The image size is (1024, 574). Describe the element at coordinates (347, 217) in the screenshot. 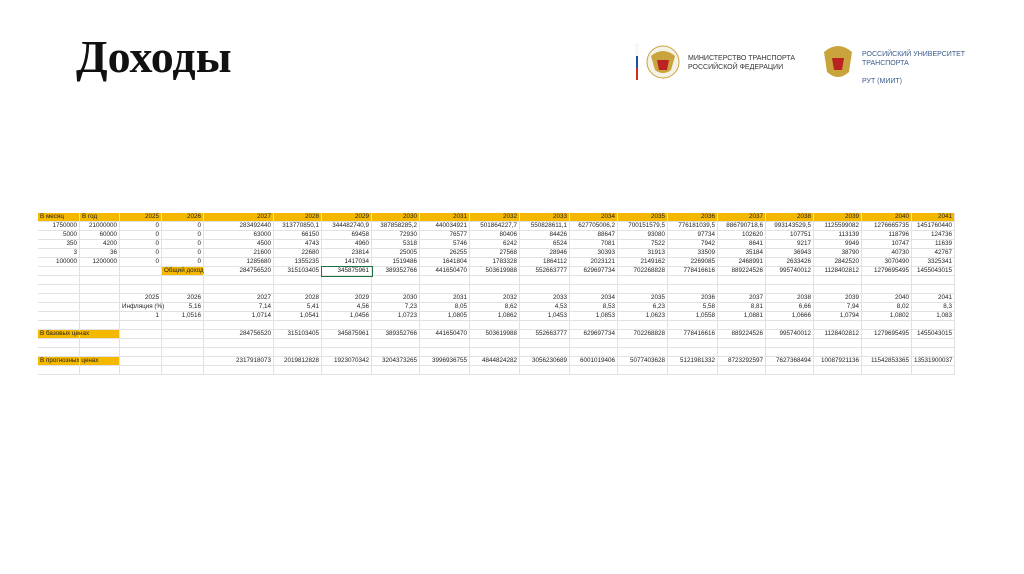

I see `cell: 2029` at that location.